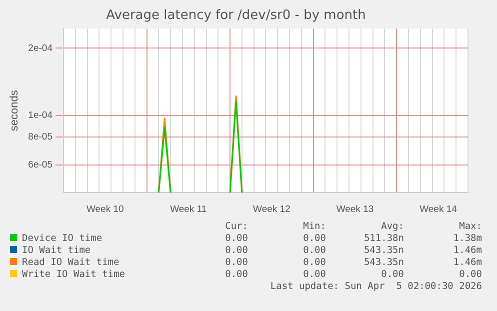 This screenshot has width=497, height=311. Describe the element at coordinates (40, 164) in the screenshot. I see `y-tick-label: 6e-05` at that location.